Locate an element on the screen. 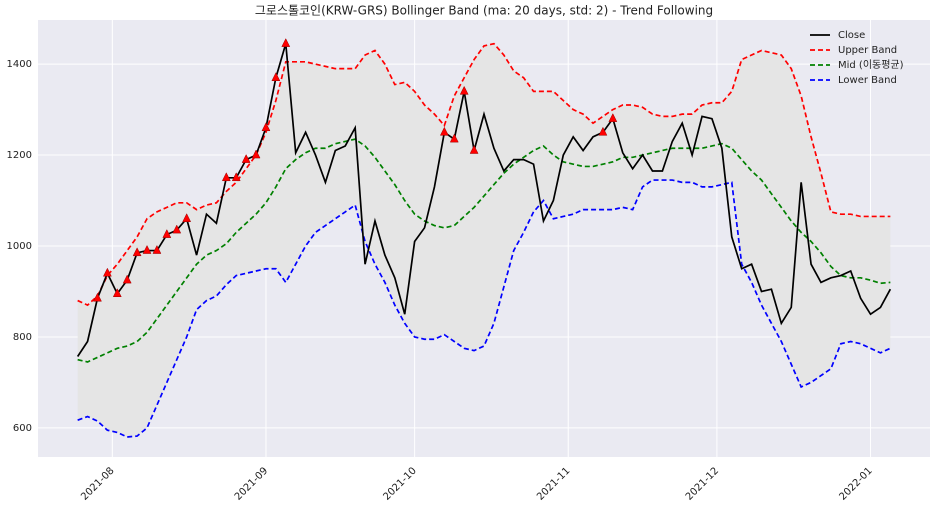 This screenshot has width=937, height=511. x-tick-label: 2021-10 is located at coordinates (400, 483).